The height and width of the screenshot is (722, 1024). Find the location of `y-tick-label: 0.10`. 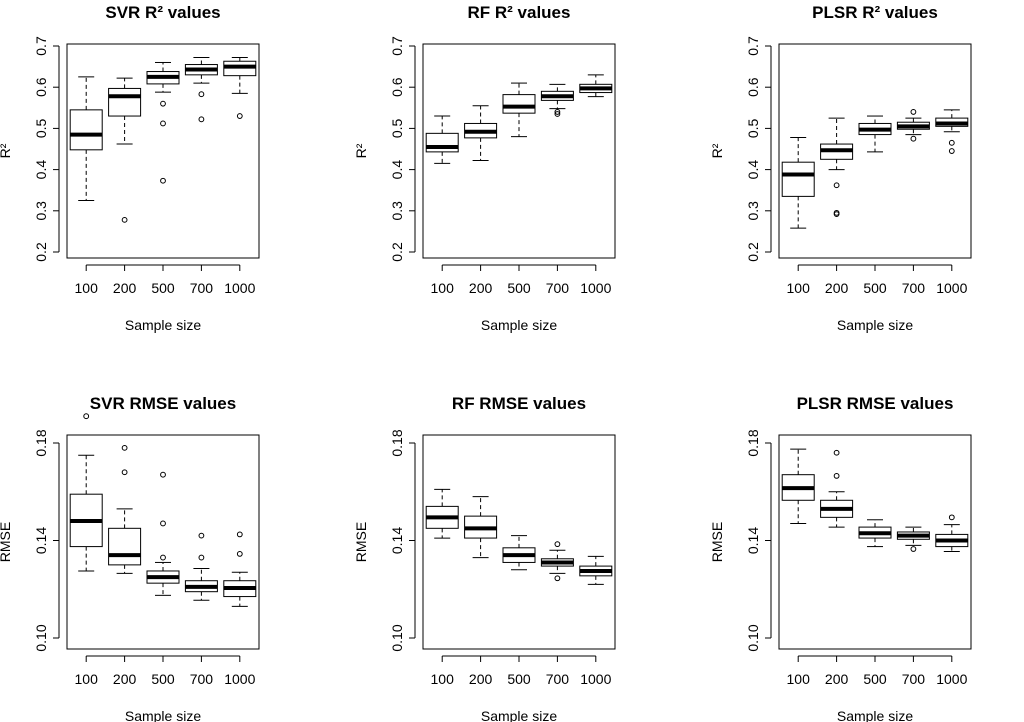

y-tick-label: 0.10 is located at coordinates (753, 637).